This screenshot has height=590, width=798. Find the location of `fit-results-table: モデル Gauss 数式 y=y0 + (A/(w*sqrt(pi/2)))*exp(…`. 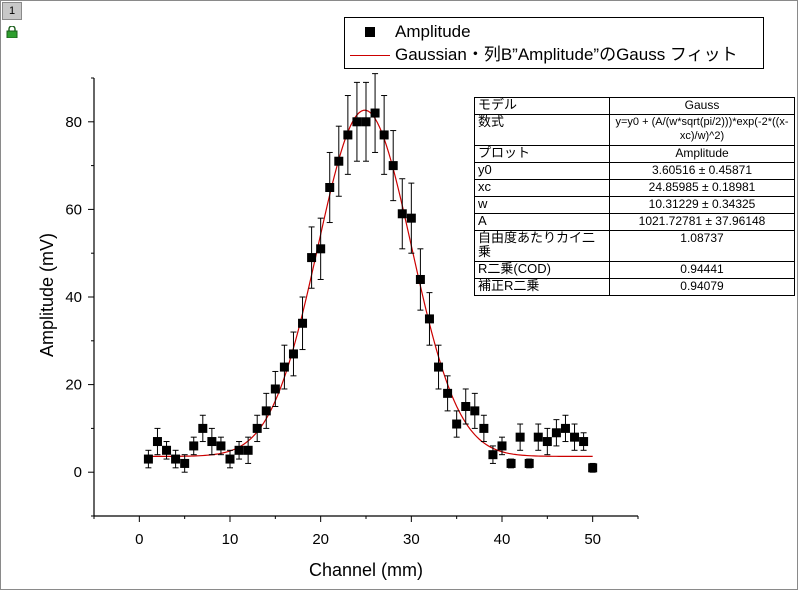

fit-results-table: モデル Gauss 数式 y=y0 + (A/(w*sqrt(pi/2)))*exp(… is located at coordinates (634, 196).